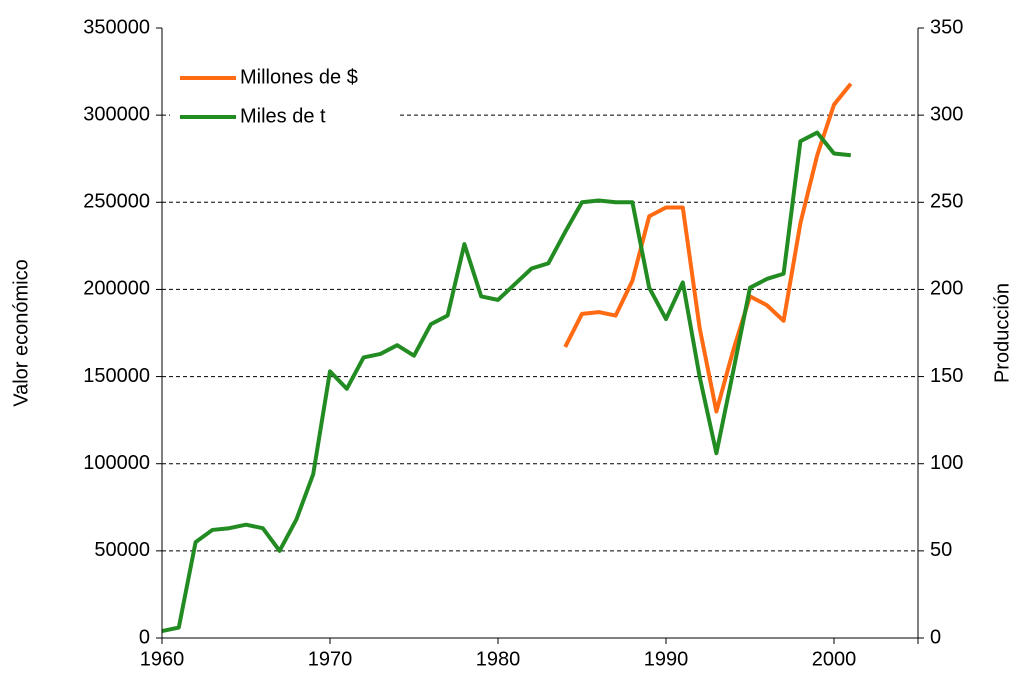 This screenshot has width=1023, height=691. I want to click on y2-tick-label: 350, so click(946, 27).